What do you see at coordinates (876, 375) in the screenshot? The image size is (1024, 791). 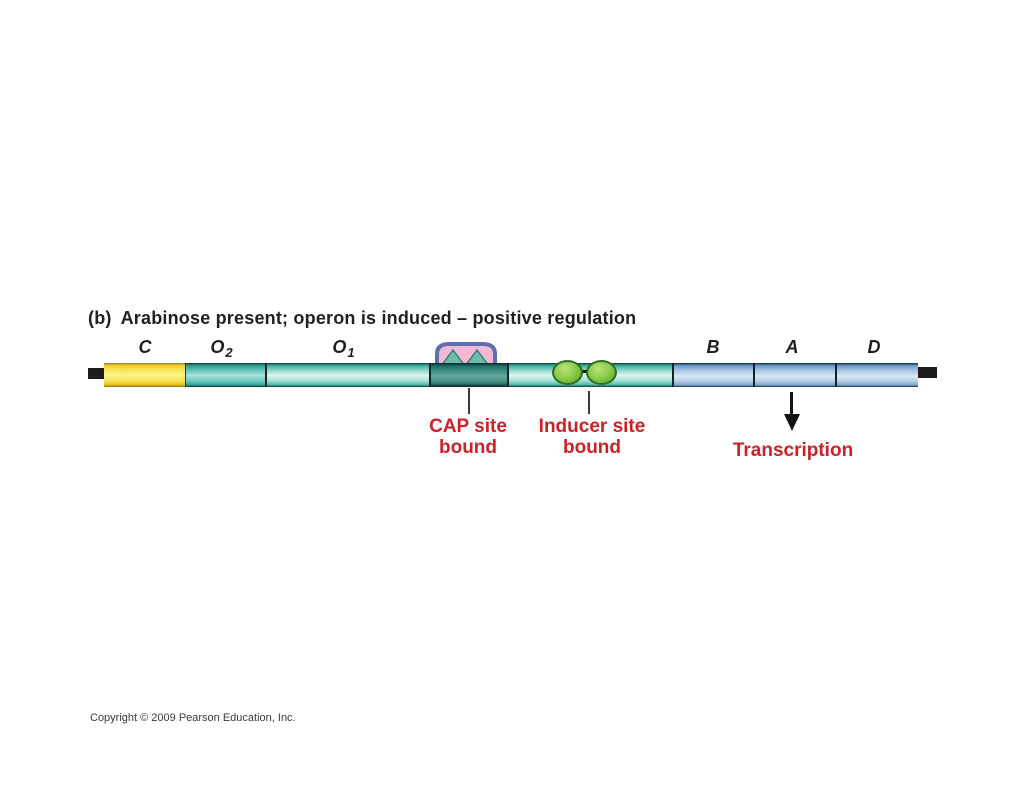 I see `segment-d-gene` at bounding box center [876, 375].